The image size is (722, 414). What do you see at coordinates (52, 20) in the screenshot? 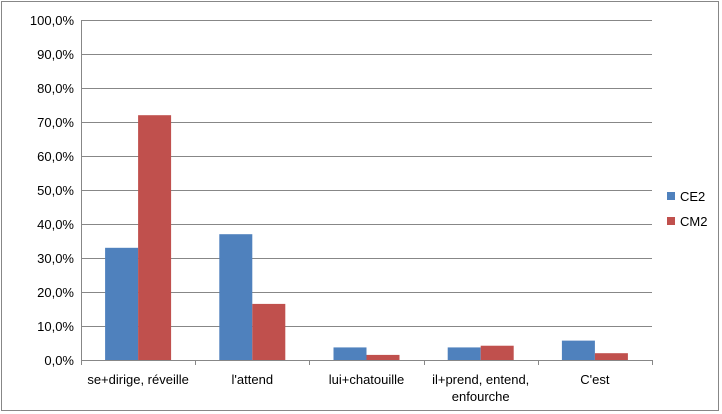
I see `y-tick-label: 100,0%` at bounding box center [52, 20].